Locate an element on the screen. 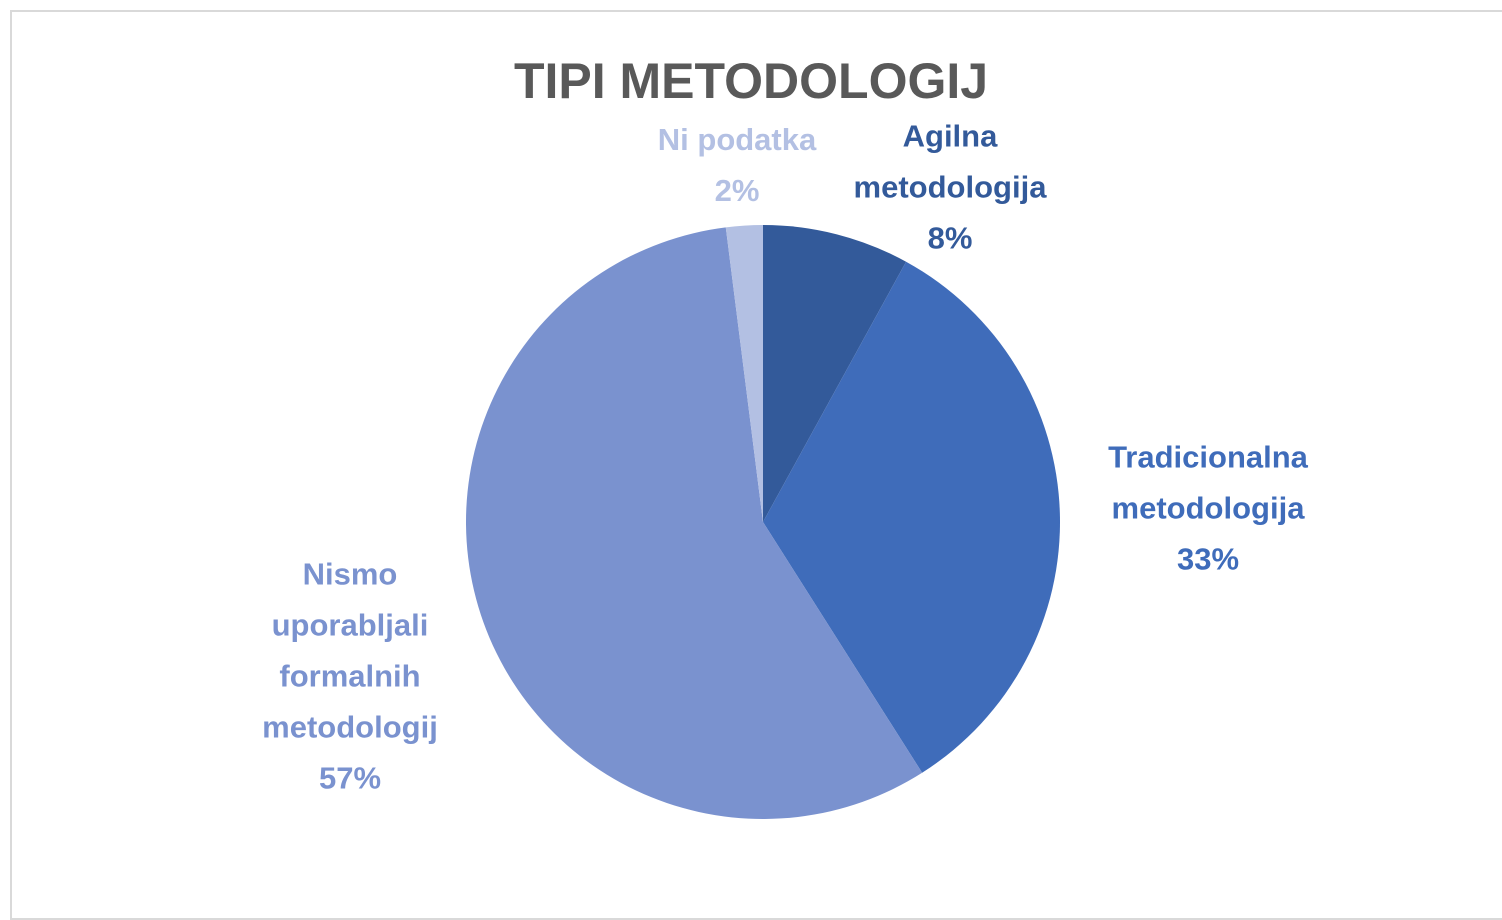  category-label: Agilna metodologija is located at coordinates (950, 161).